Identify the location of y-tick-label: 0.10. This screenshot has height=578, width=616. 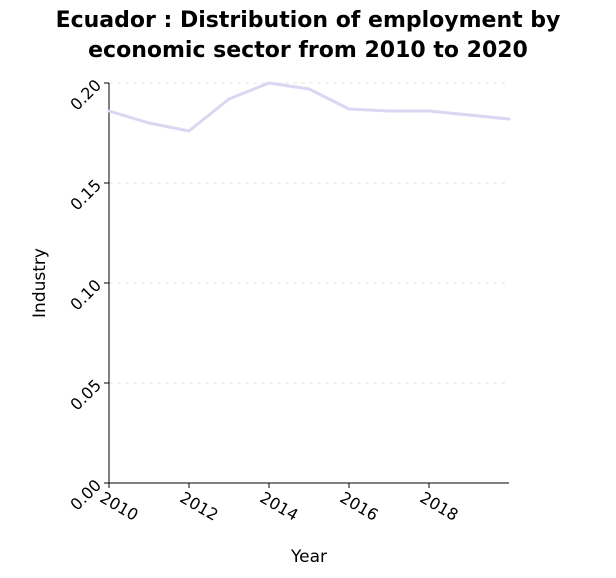
(85, 295).